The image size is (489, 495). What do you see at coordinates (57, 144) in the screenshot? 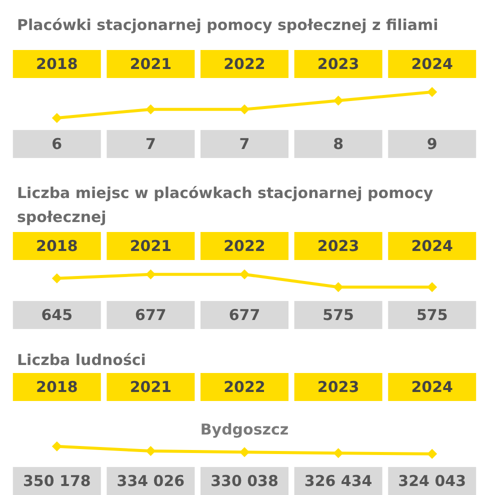
I see `data-label: 6` at bounding box center [57, 144].